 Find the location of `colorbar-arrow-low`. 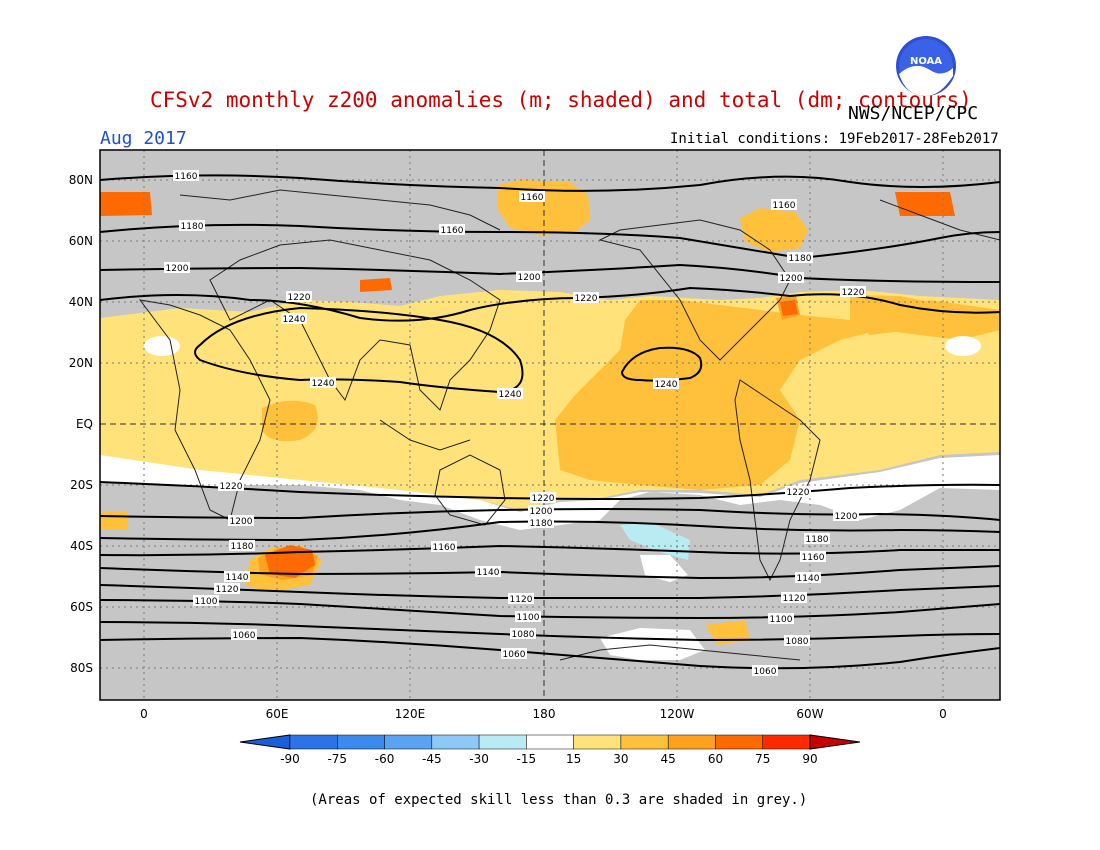

colorbar-arrow-low is located at coordinates (265, 742).